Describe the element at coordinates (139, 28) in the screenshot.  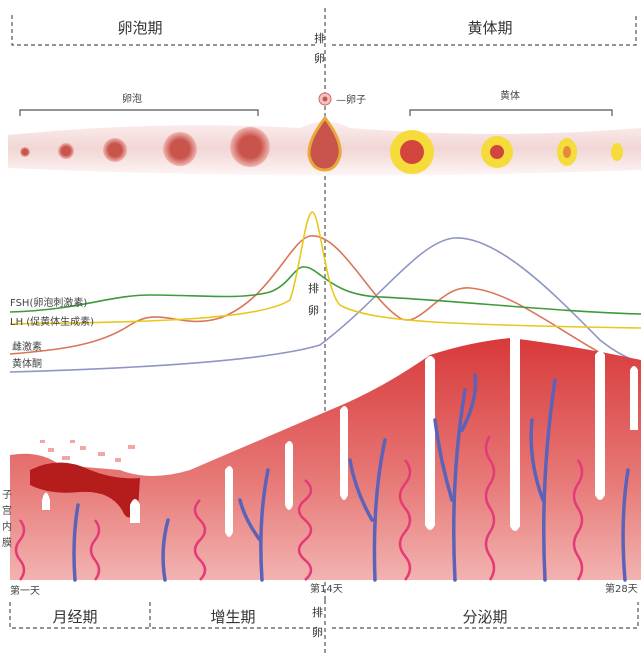
I see `follicular-phase-label: 卵泡期` at that location.